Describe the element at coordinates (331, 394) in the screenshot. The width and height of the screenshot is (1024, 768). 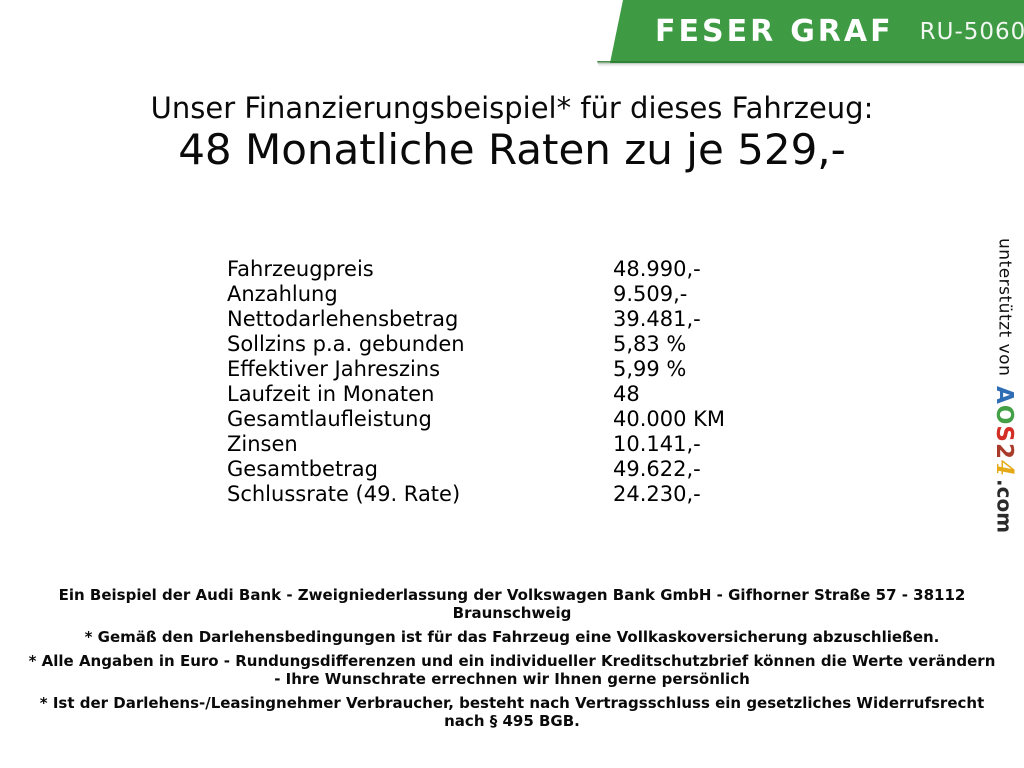
I see `finance-row-label: Laufzeit in Monaten` at that location.